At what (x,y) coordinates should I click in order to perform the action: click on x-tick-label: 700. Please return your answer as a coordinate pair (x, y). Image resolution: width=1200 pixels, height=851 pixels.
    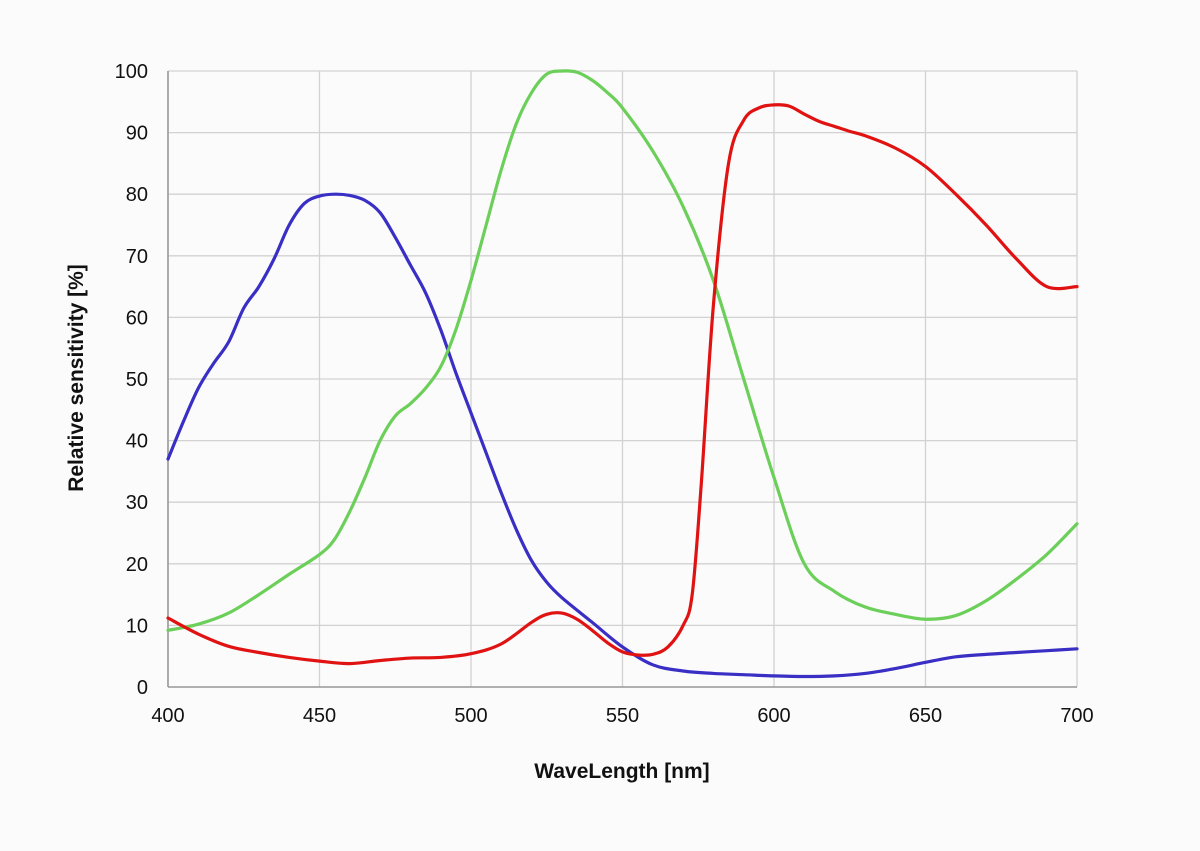
    Looking at the image, I should click on (1076, 716).